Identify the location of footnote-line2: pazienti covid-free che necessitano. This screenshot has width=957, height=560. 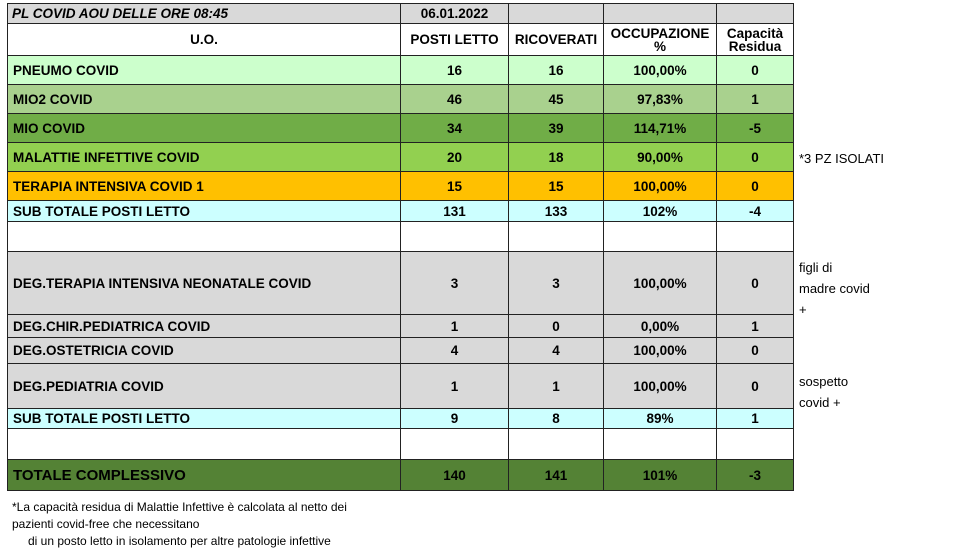
(106, 524).